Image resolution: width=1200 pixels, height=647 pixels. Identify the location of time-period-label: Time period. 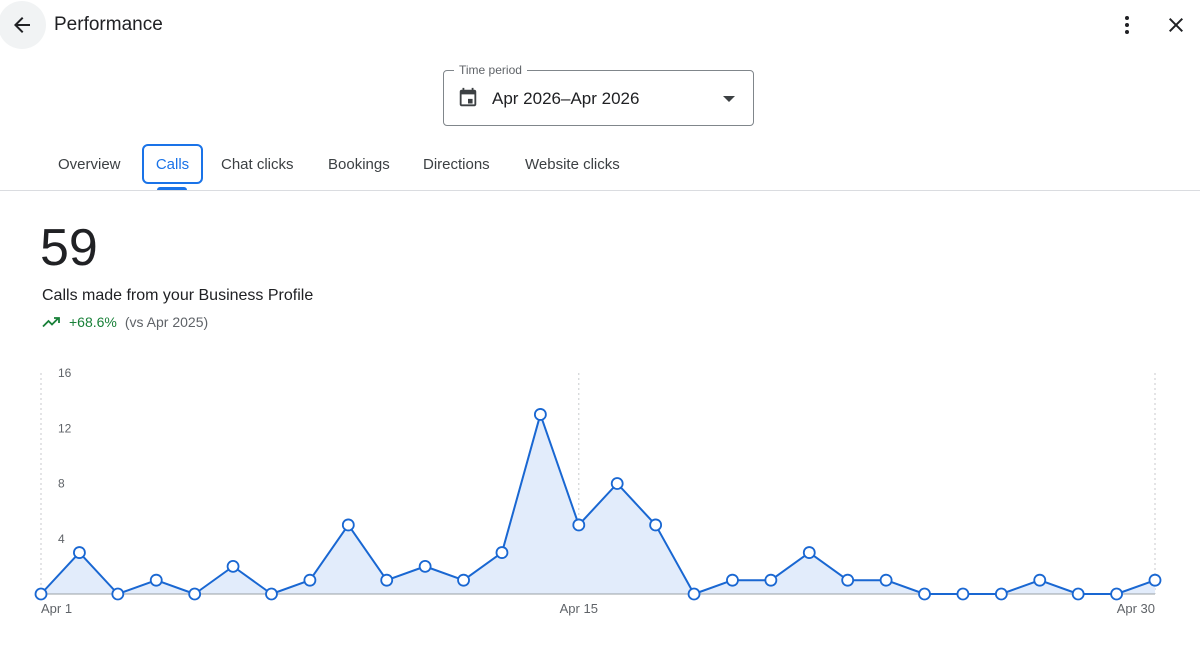
(490, 70).